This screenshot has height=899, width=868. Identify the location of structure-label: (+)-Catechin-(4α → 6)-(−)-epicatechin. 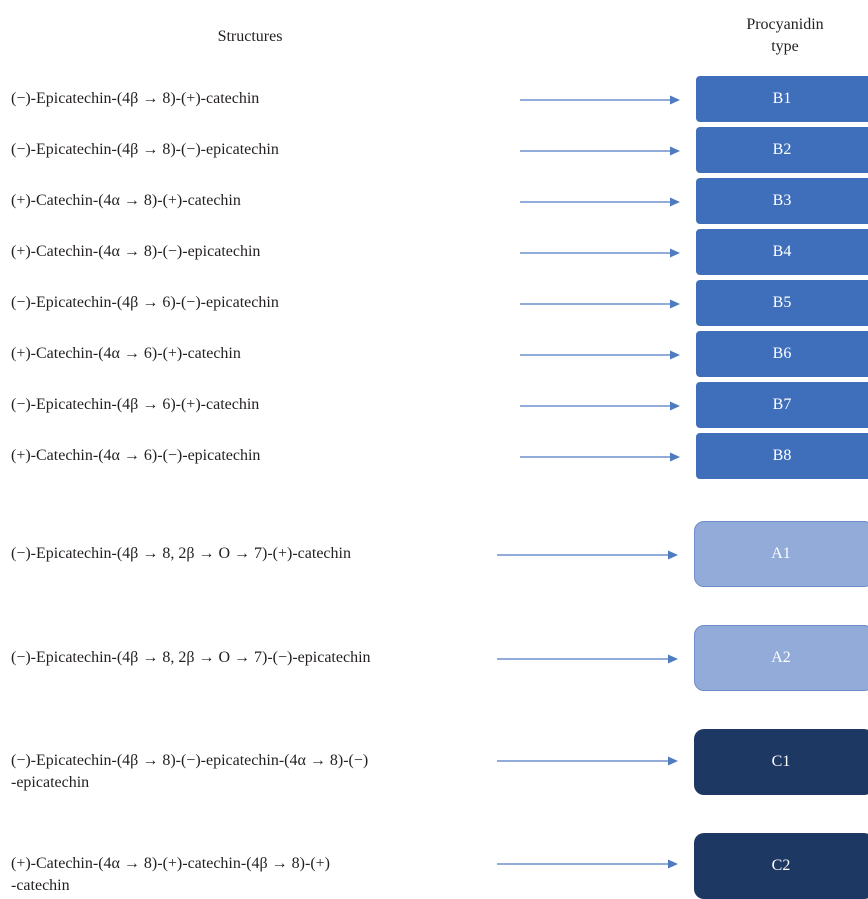
(136, 455).